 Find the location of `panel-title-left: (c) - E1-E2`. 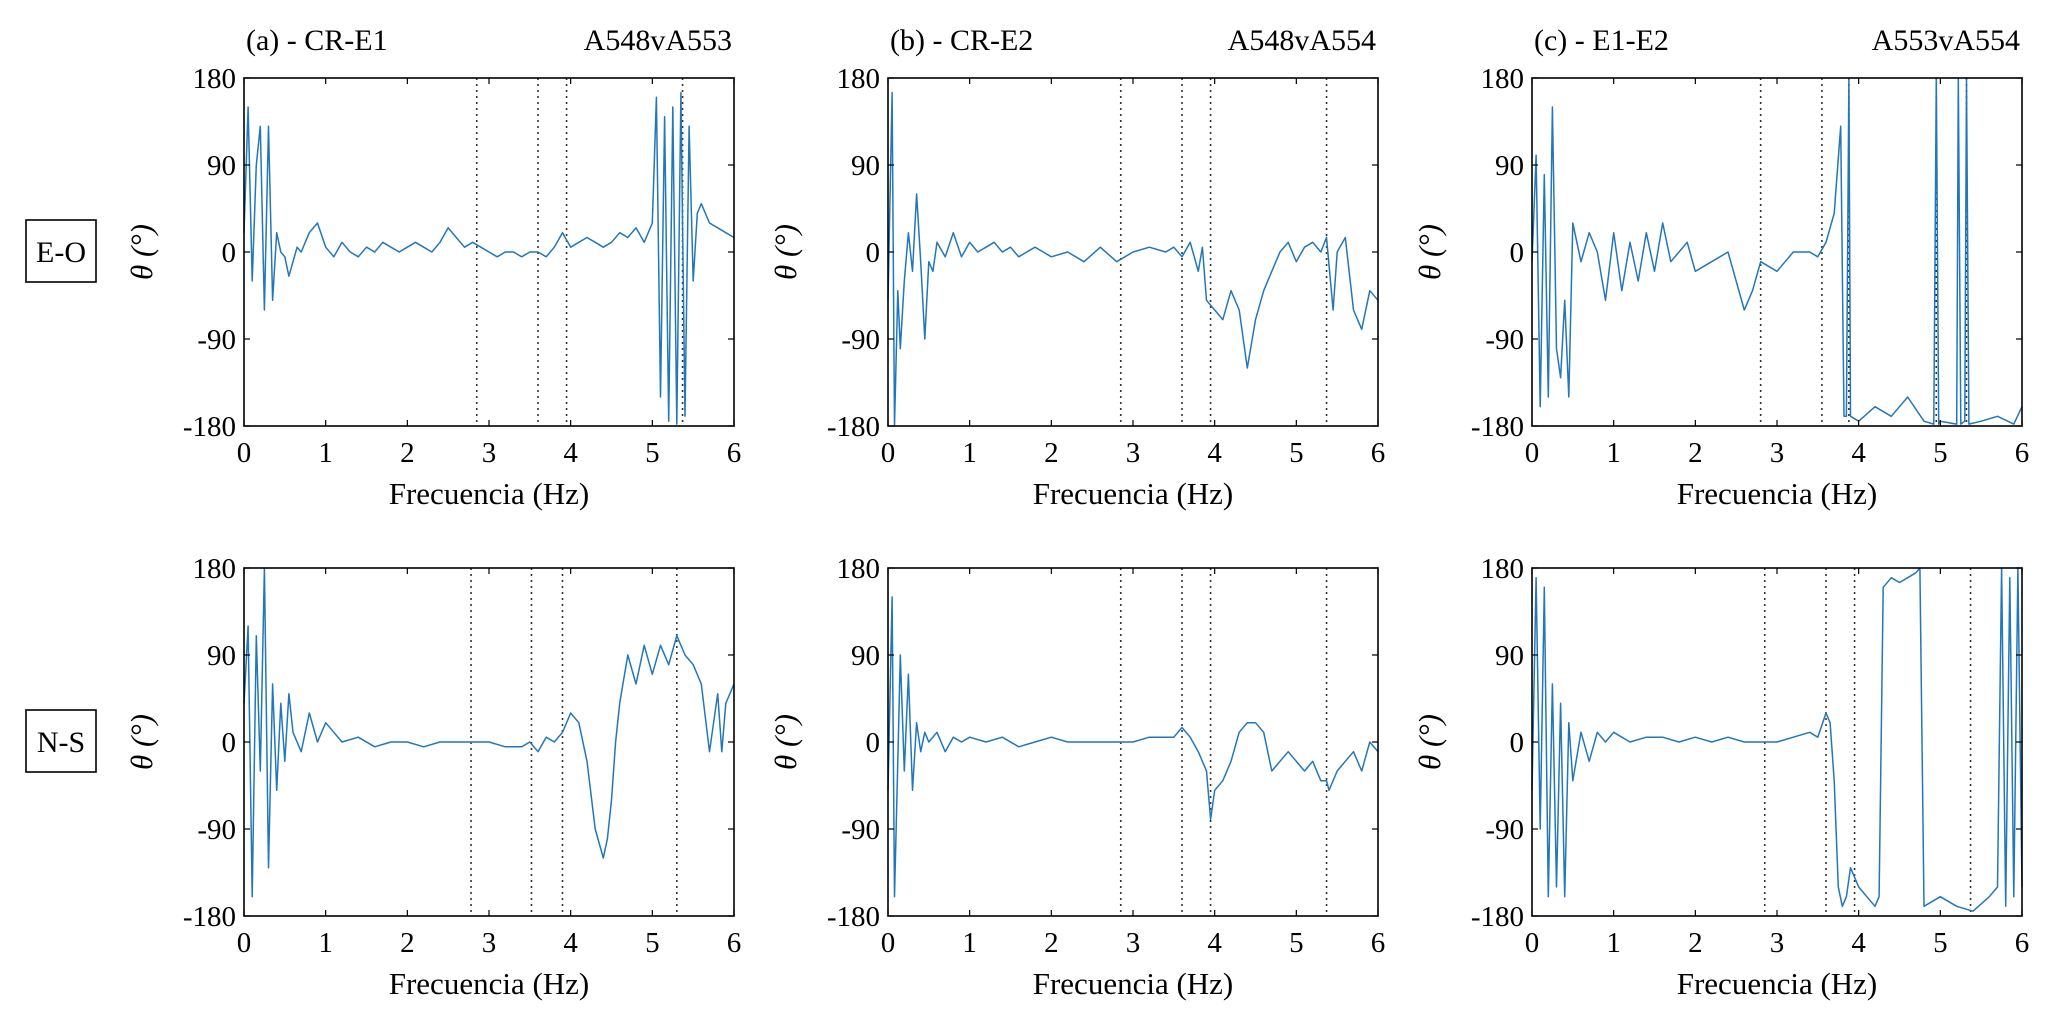

panel-title-left: (c) - E1-E2 is located at coordinates (1601, 40).